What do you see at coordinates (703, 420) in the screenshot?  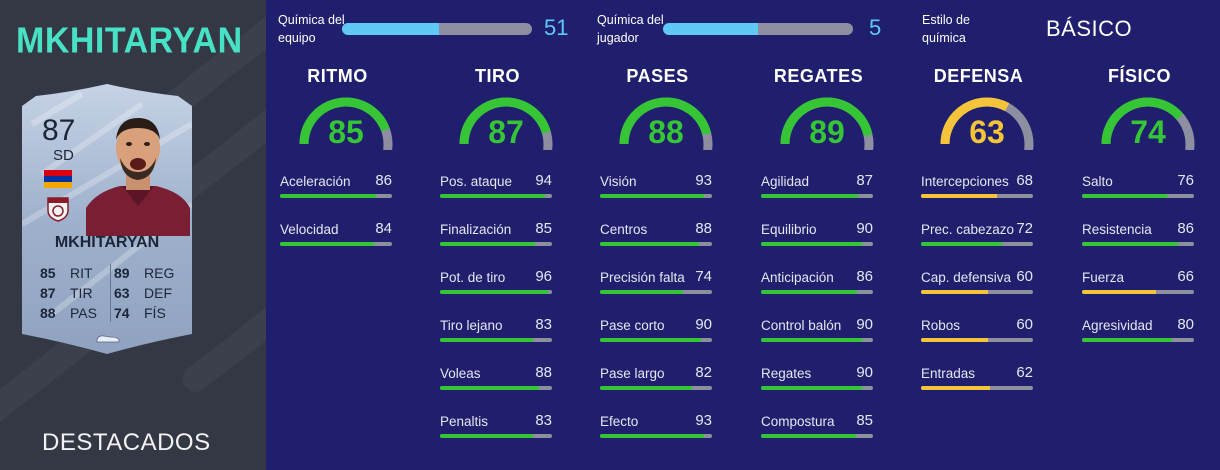 I see `stat-value: 93` at bounding box center [703, 420].